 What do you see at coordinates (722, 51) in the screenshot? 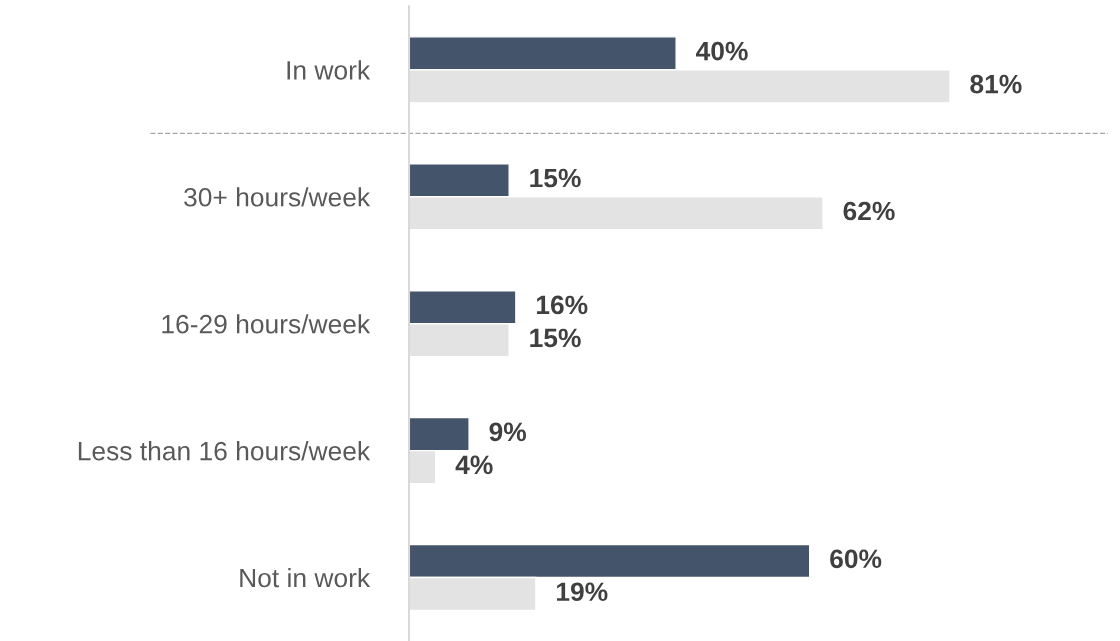
I see `data-label: 40%` at bounding box center [722, 51].